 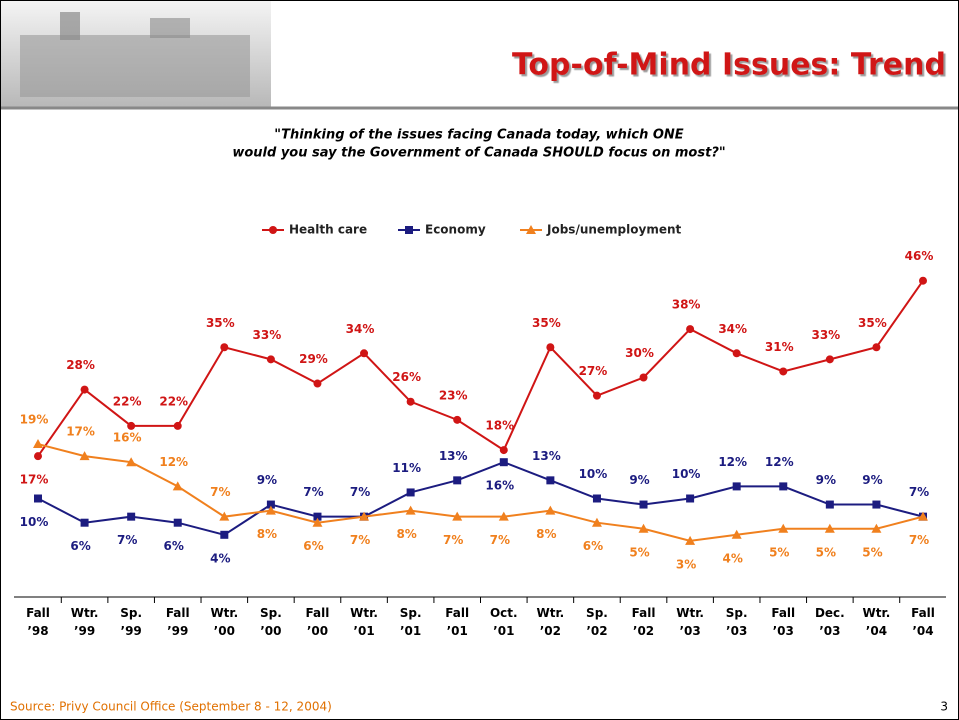 What do you see at coordinates (80, 365) in the screenshot?
I see `data-label: 28%` at bounding box center [80, 365].